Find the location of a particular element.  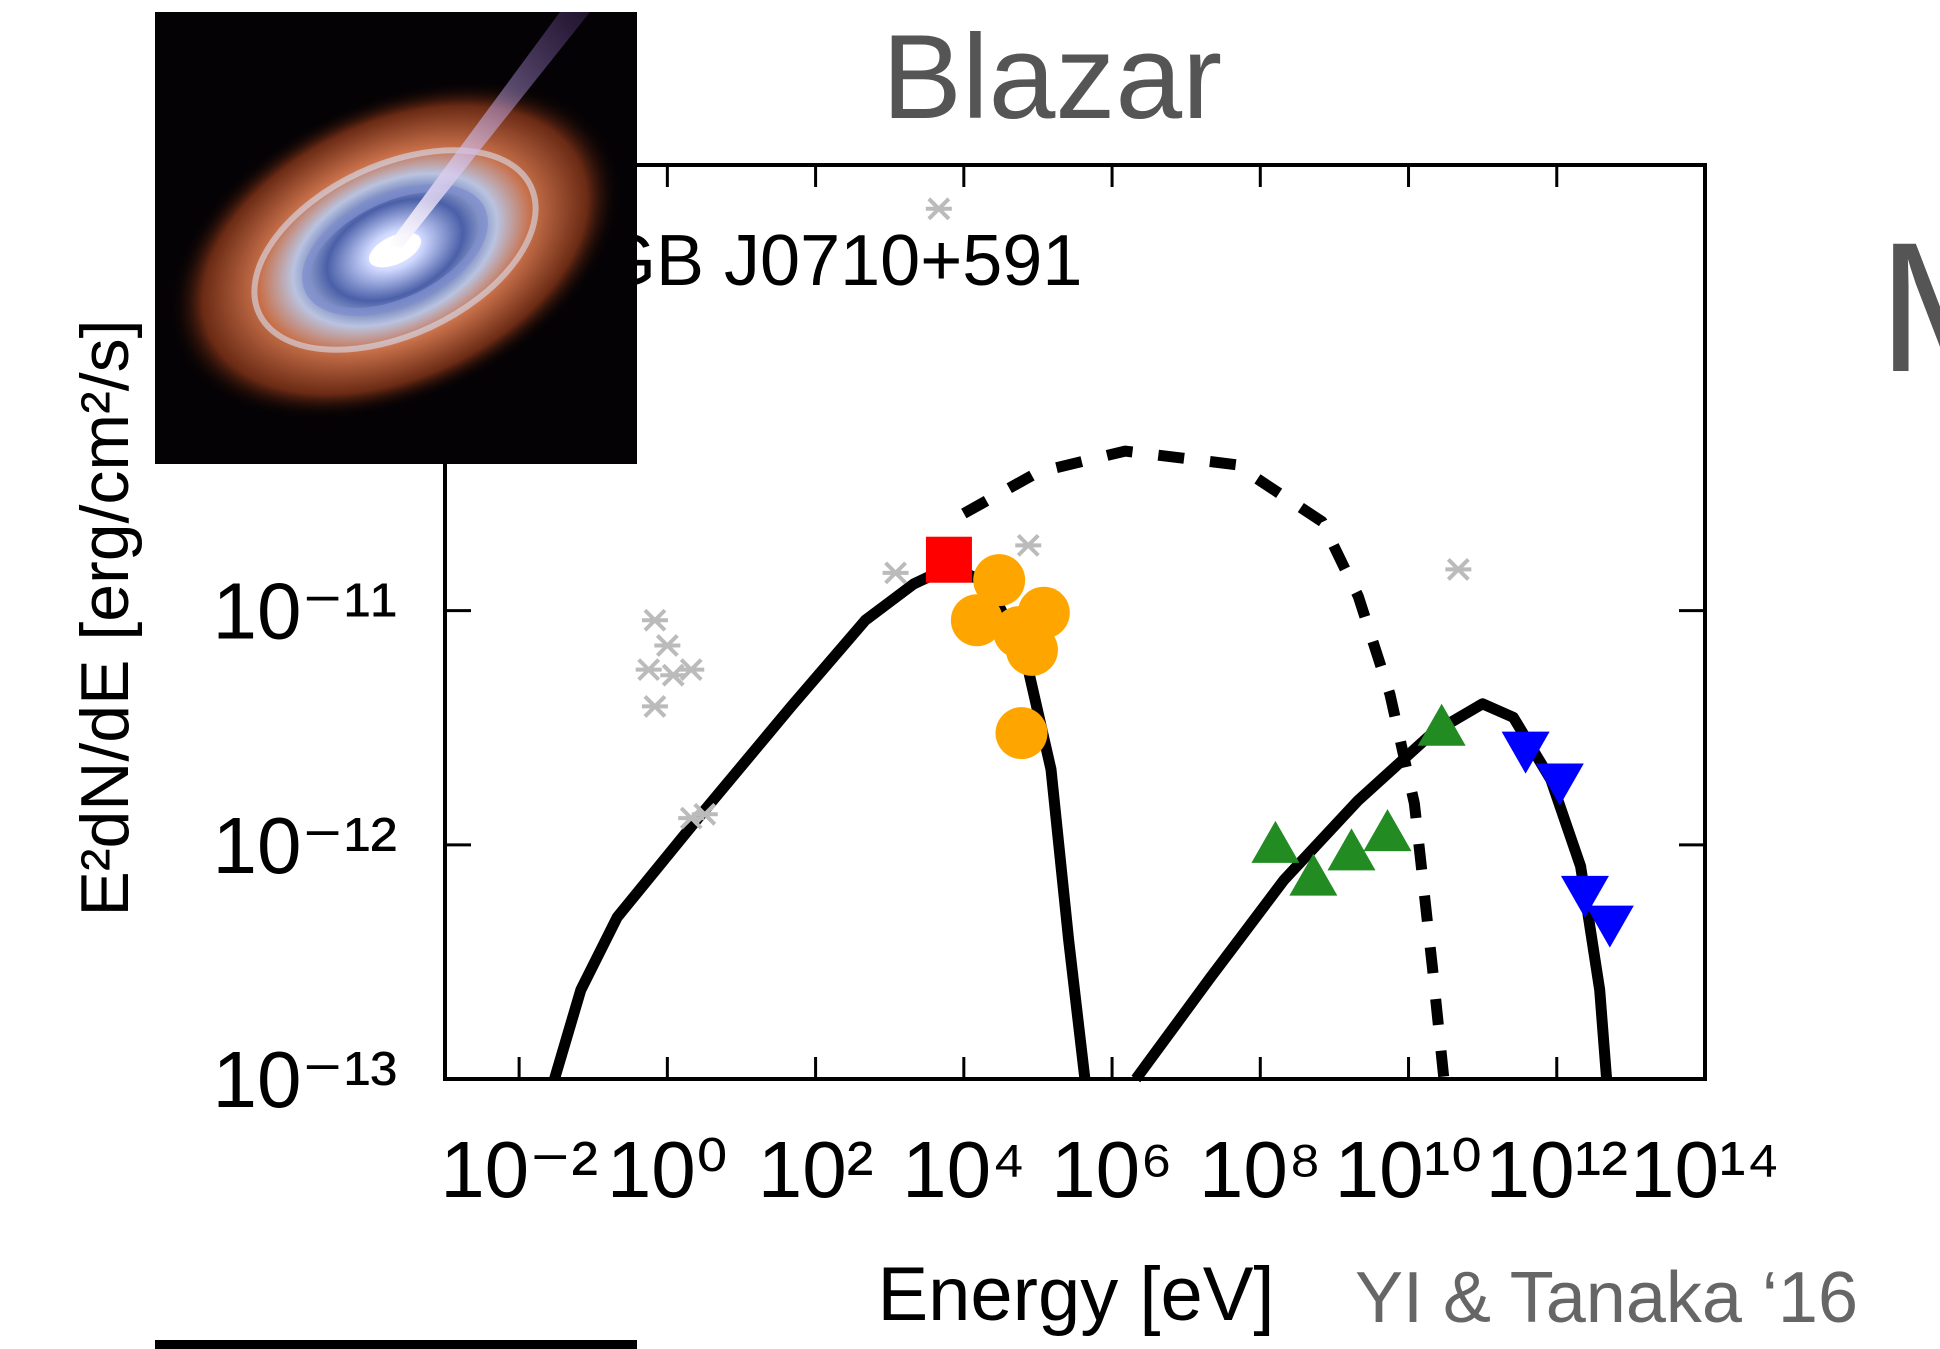

x-tick-label: 10⁻² is located at coordinates (519, 1169).